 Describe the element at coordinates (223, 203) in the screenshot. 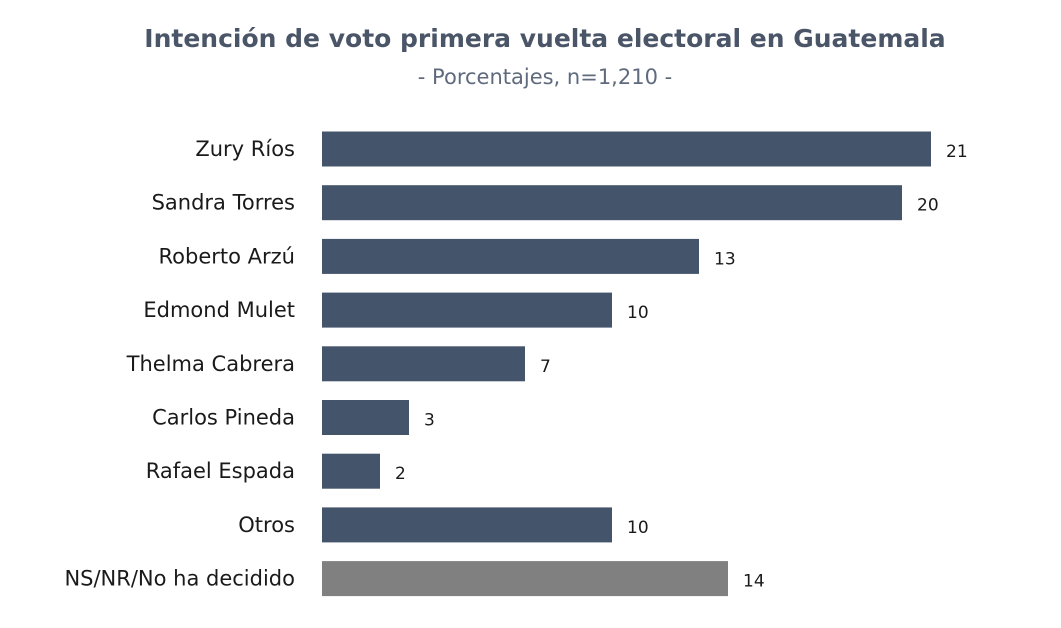

I see `category-label-sandra-torres: Sandra Torres` at that location.